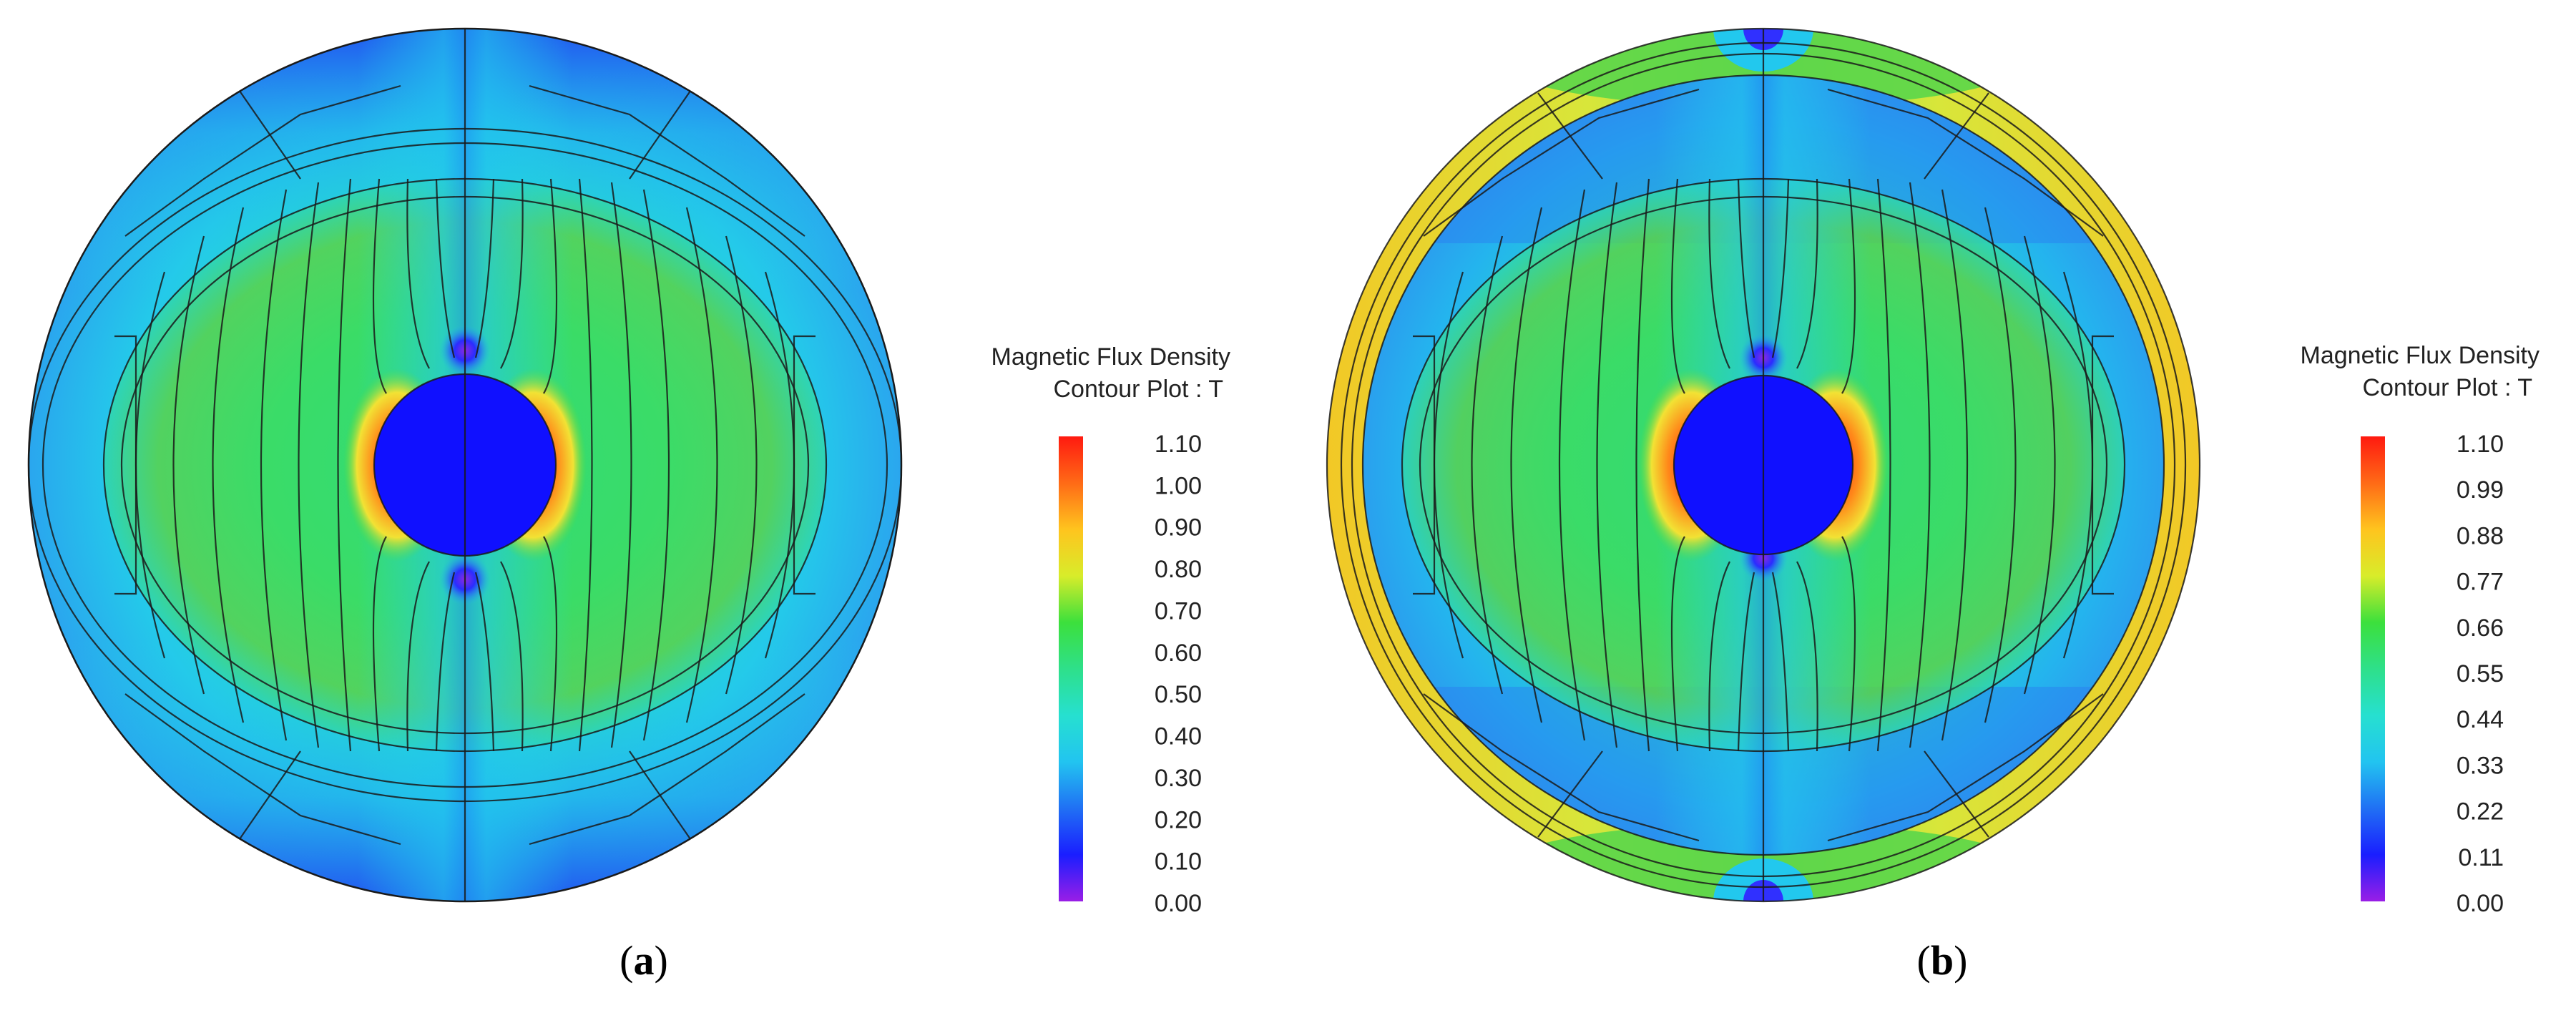 Image resolution: width=2576 pixels, height=1013 pixels. What do you see at coordinates (2448, 388) in the screenshot?
I see `panel-b-legend-title-line2: Contour Plot : T` at bounding box center [2448, 388].